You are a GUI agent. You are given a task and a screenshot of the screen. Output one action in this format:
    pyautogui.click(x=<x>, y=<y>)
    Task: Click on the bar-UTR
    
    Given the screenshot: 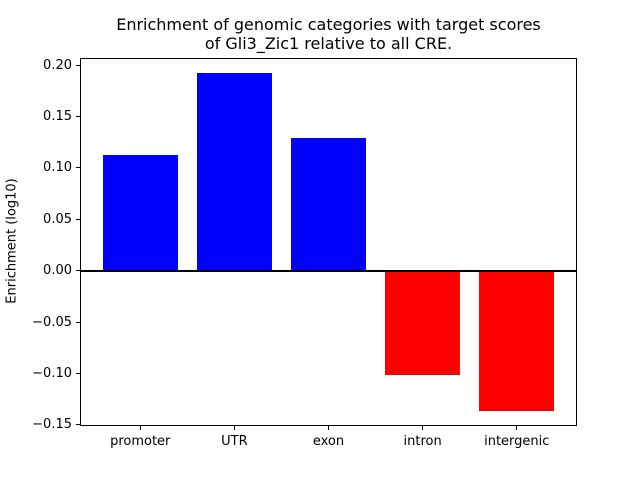 What is the action you would take?
    pyautogui.click(x=234, y=172)
    